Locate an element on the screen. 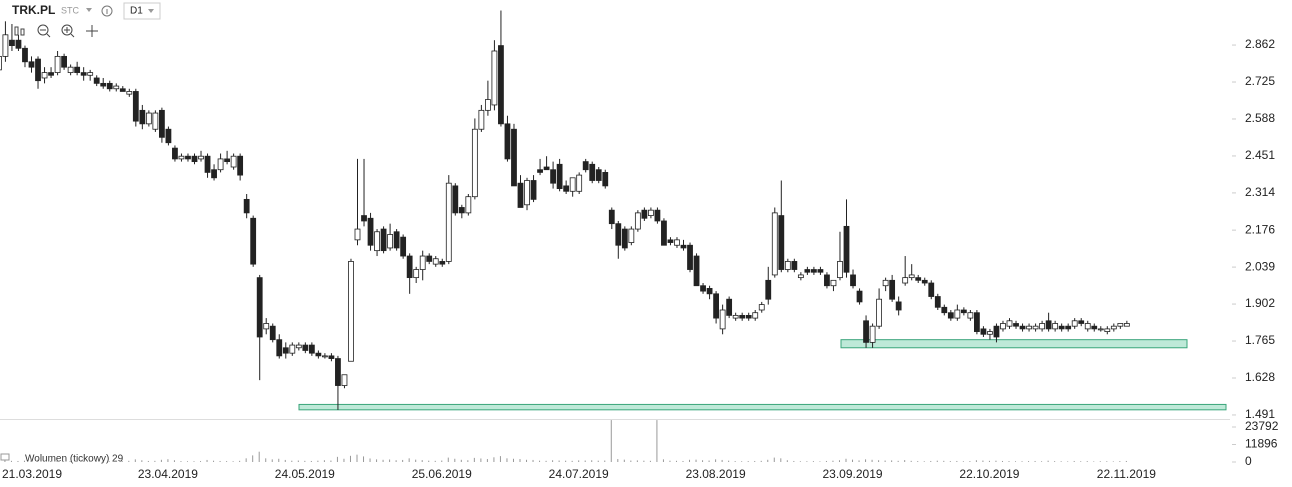  x-tick-label: 22.11.2019 is located at coordinates (1126, 474).